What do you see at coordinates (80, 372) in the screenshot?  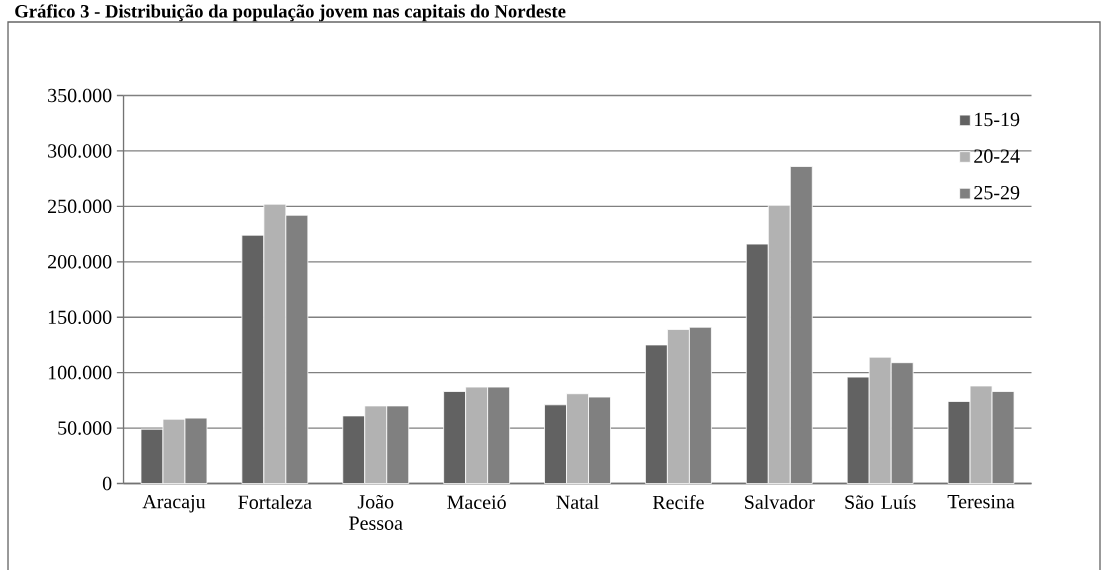 I see `y-tick-label: 100.000` at bounding box center [80, 372].